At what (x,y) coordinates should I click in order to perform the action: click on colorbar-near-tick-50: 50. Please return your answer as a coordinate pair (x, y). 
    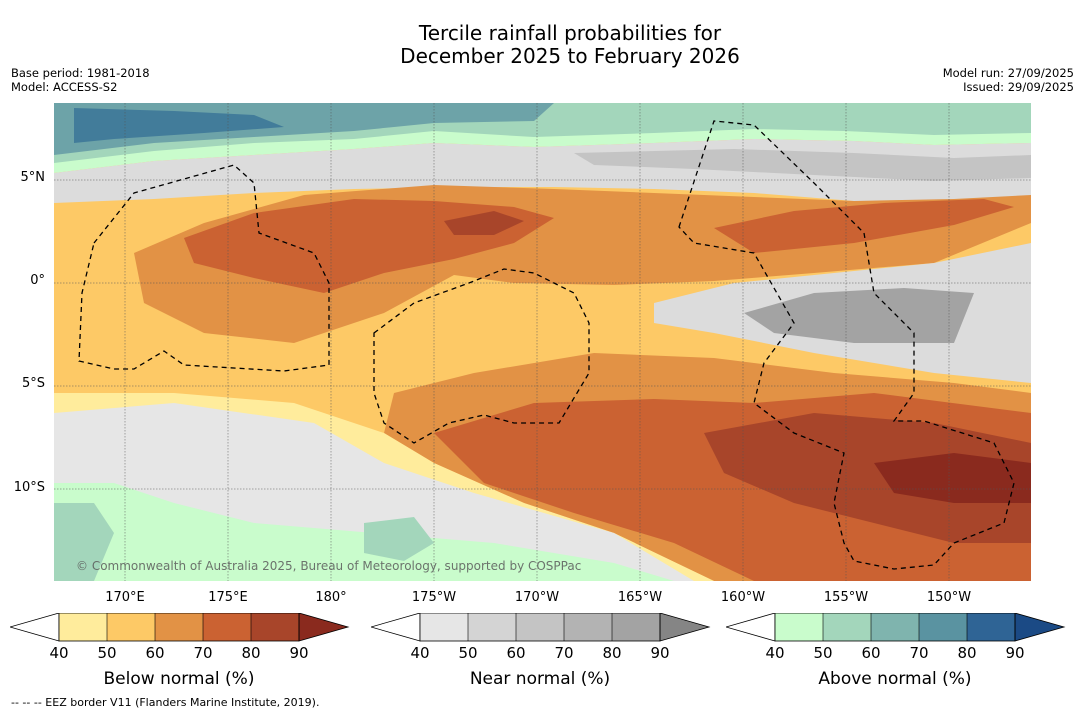
    Looking at the image, I should click on (468, 653).